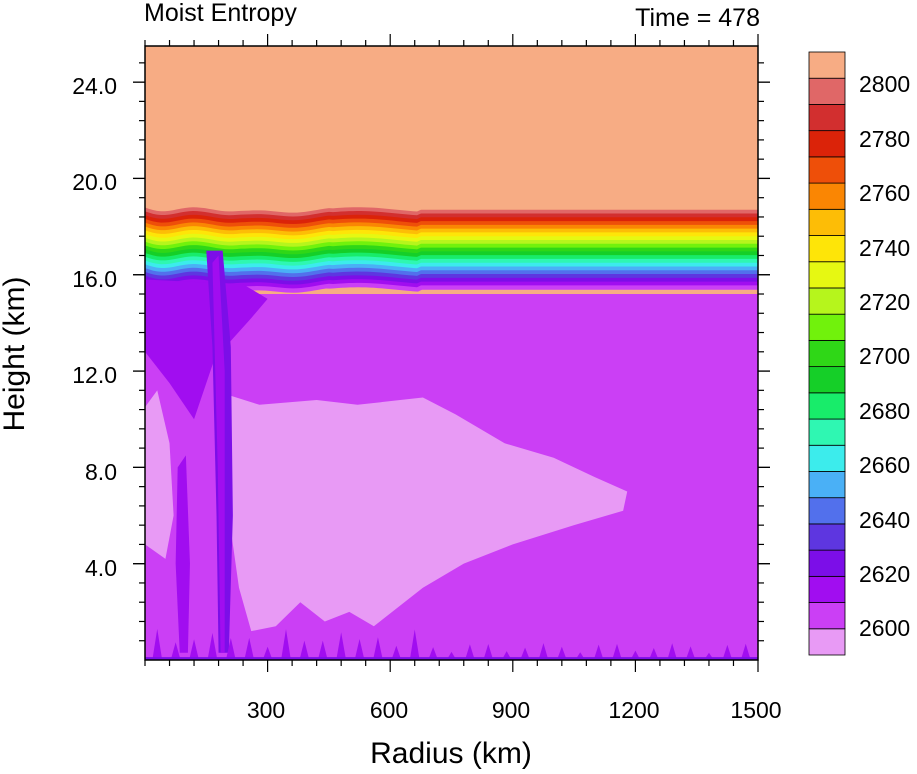 The image size is (917, 774). What do you see at coordinates (884, 520) in the screenshot?
I see `colorbar-label: 2640` at bounding box center [884, 520].